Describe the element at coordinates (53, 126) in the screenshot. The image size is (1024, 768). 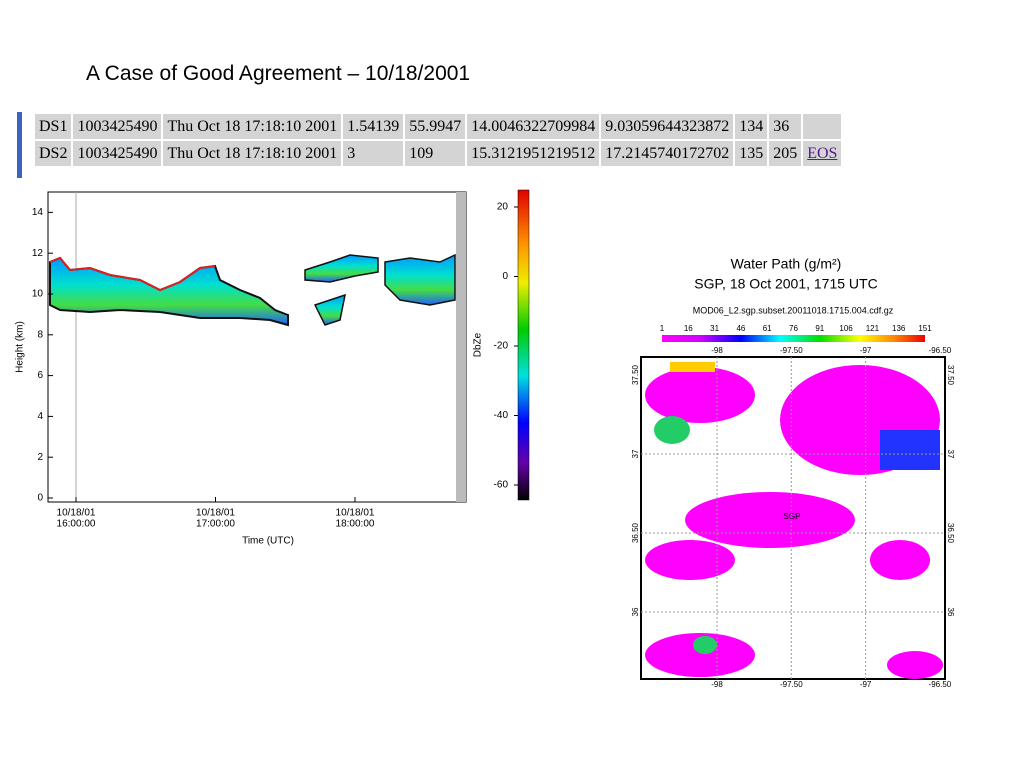
I see `table-cell: DS1` at that location.